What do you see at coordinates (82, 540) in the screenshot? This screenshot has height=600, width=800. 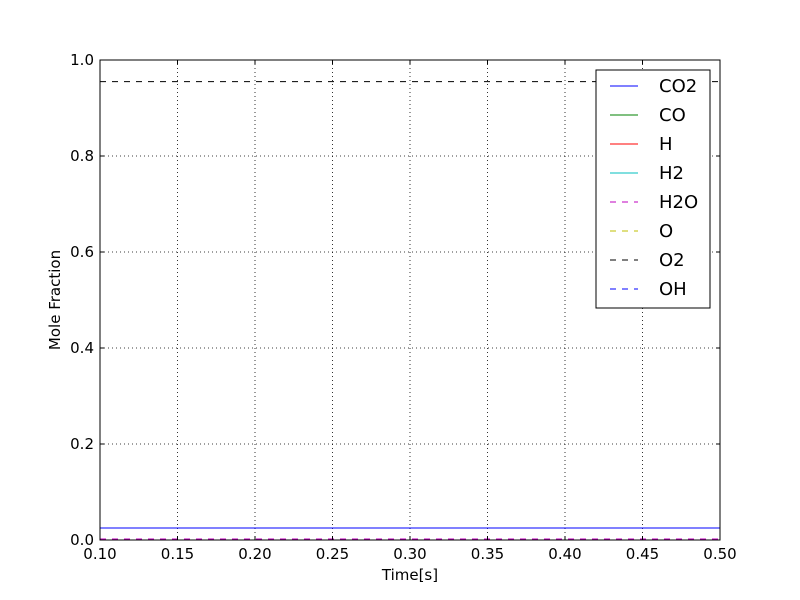 I see `y-tick-label: 0.0` at bounding box center [82, 540].